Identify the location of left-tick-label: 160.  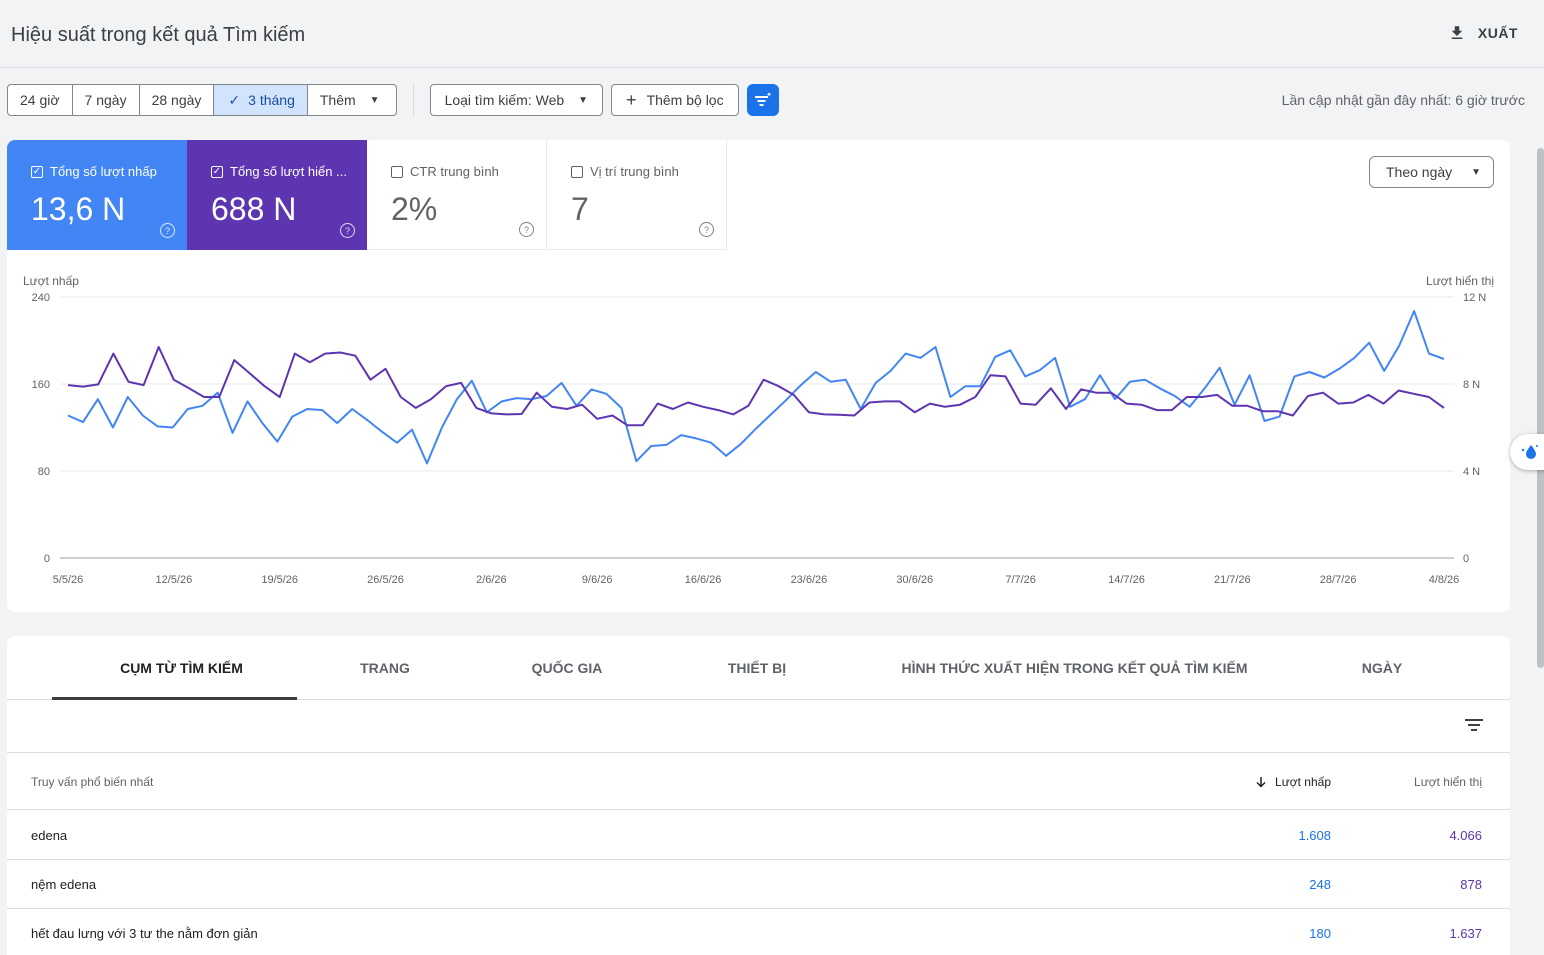
(41, 385).